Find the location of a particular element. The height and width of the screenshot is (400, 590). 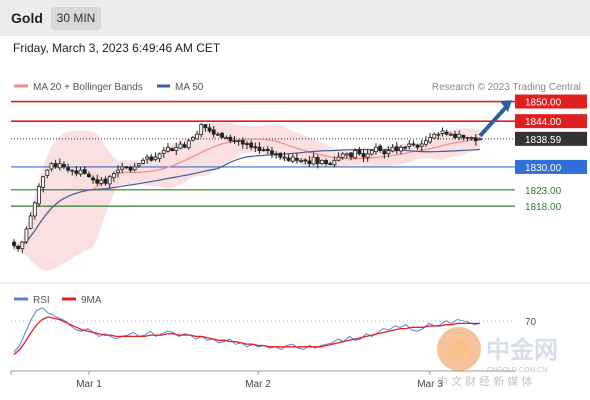

header-bar: Gold 30 MIN is located at coordinates (295, 18).